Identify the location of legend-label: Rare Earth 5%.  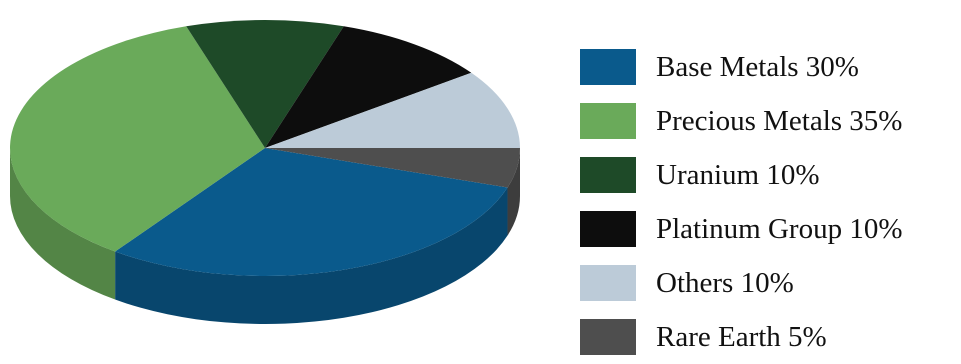
(741, 336).